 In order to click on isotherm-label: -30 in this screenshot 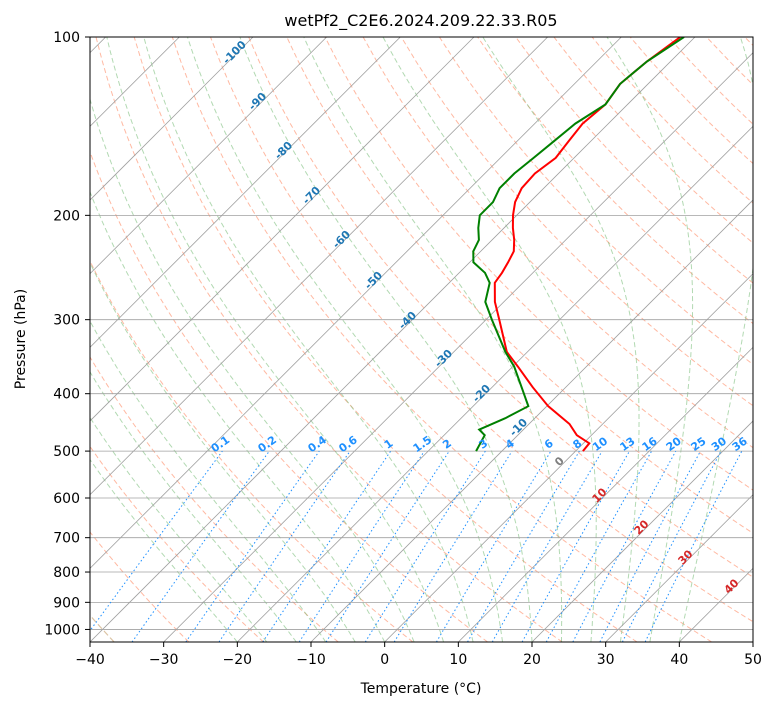, I will do `click(443, 358)`.